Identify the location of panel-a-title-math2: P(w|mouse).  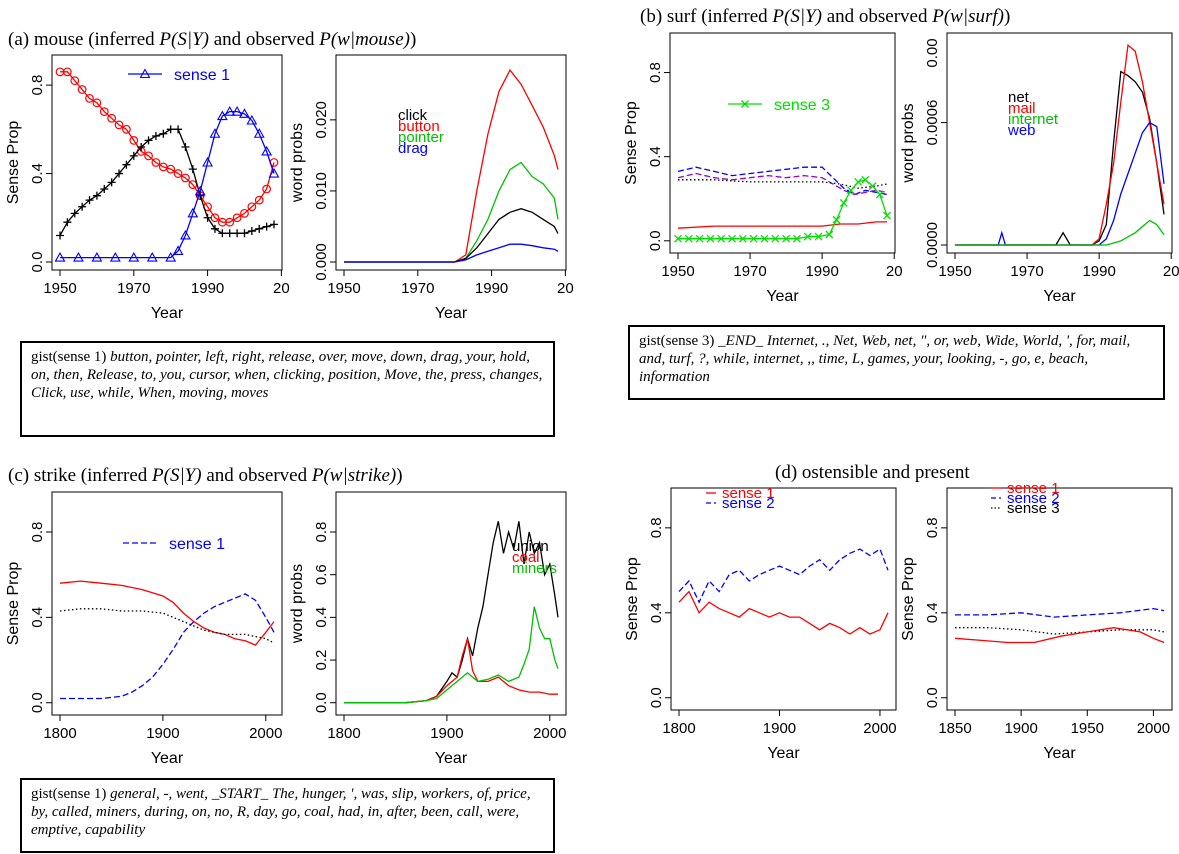
(364, 39).